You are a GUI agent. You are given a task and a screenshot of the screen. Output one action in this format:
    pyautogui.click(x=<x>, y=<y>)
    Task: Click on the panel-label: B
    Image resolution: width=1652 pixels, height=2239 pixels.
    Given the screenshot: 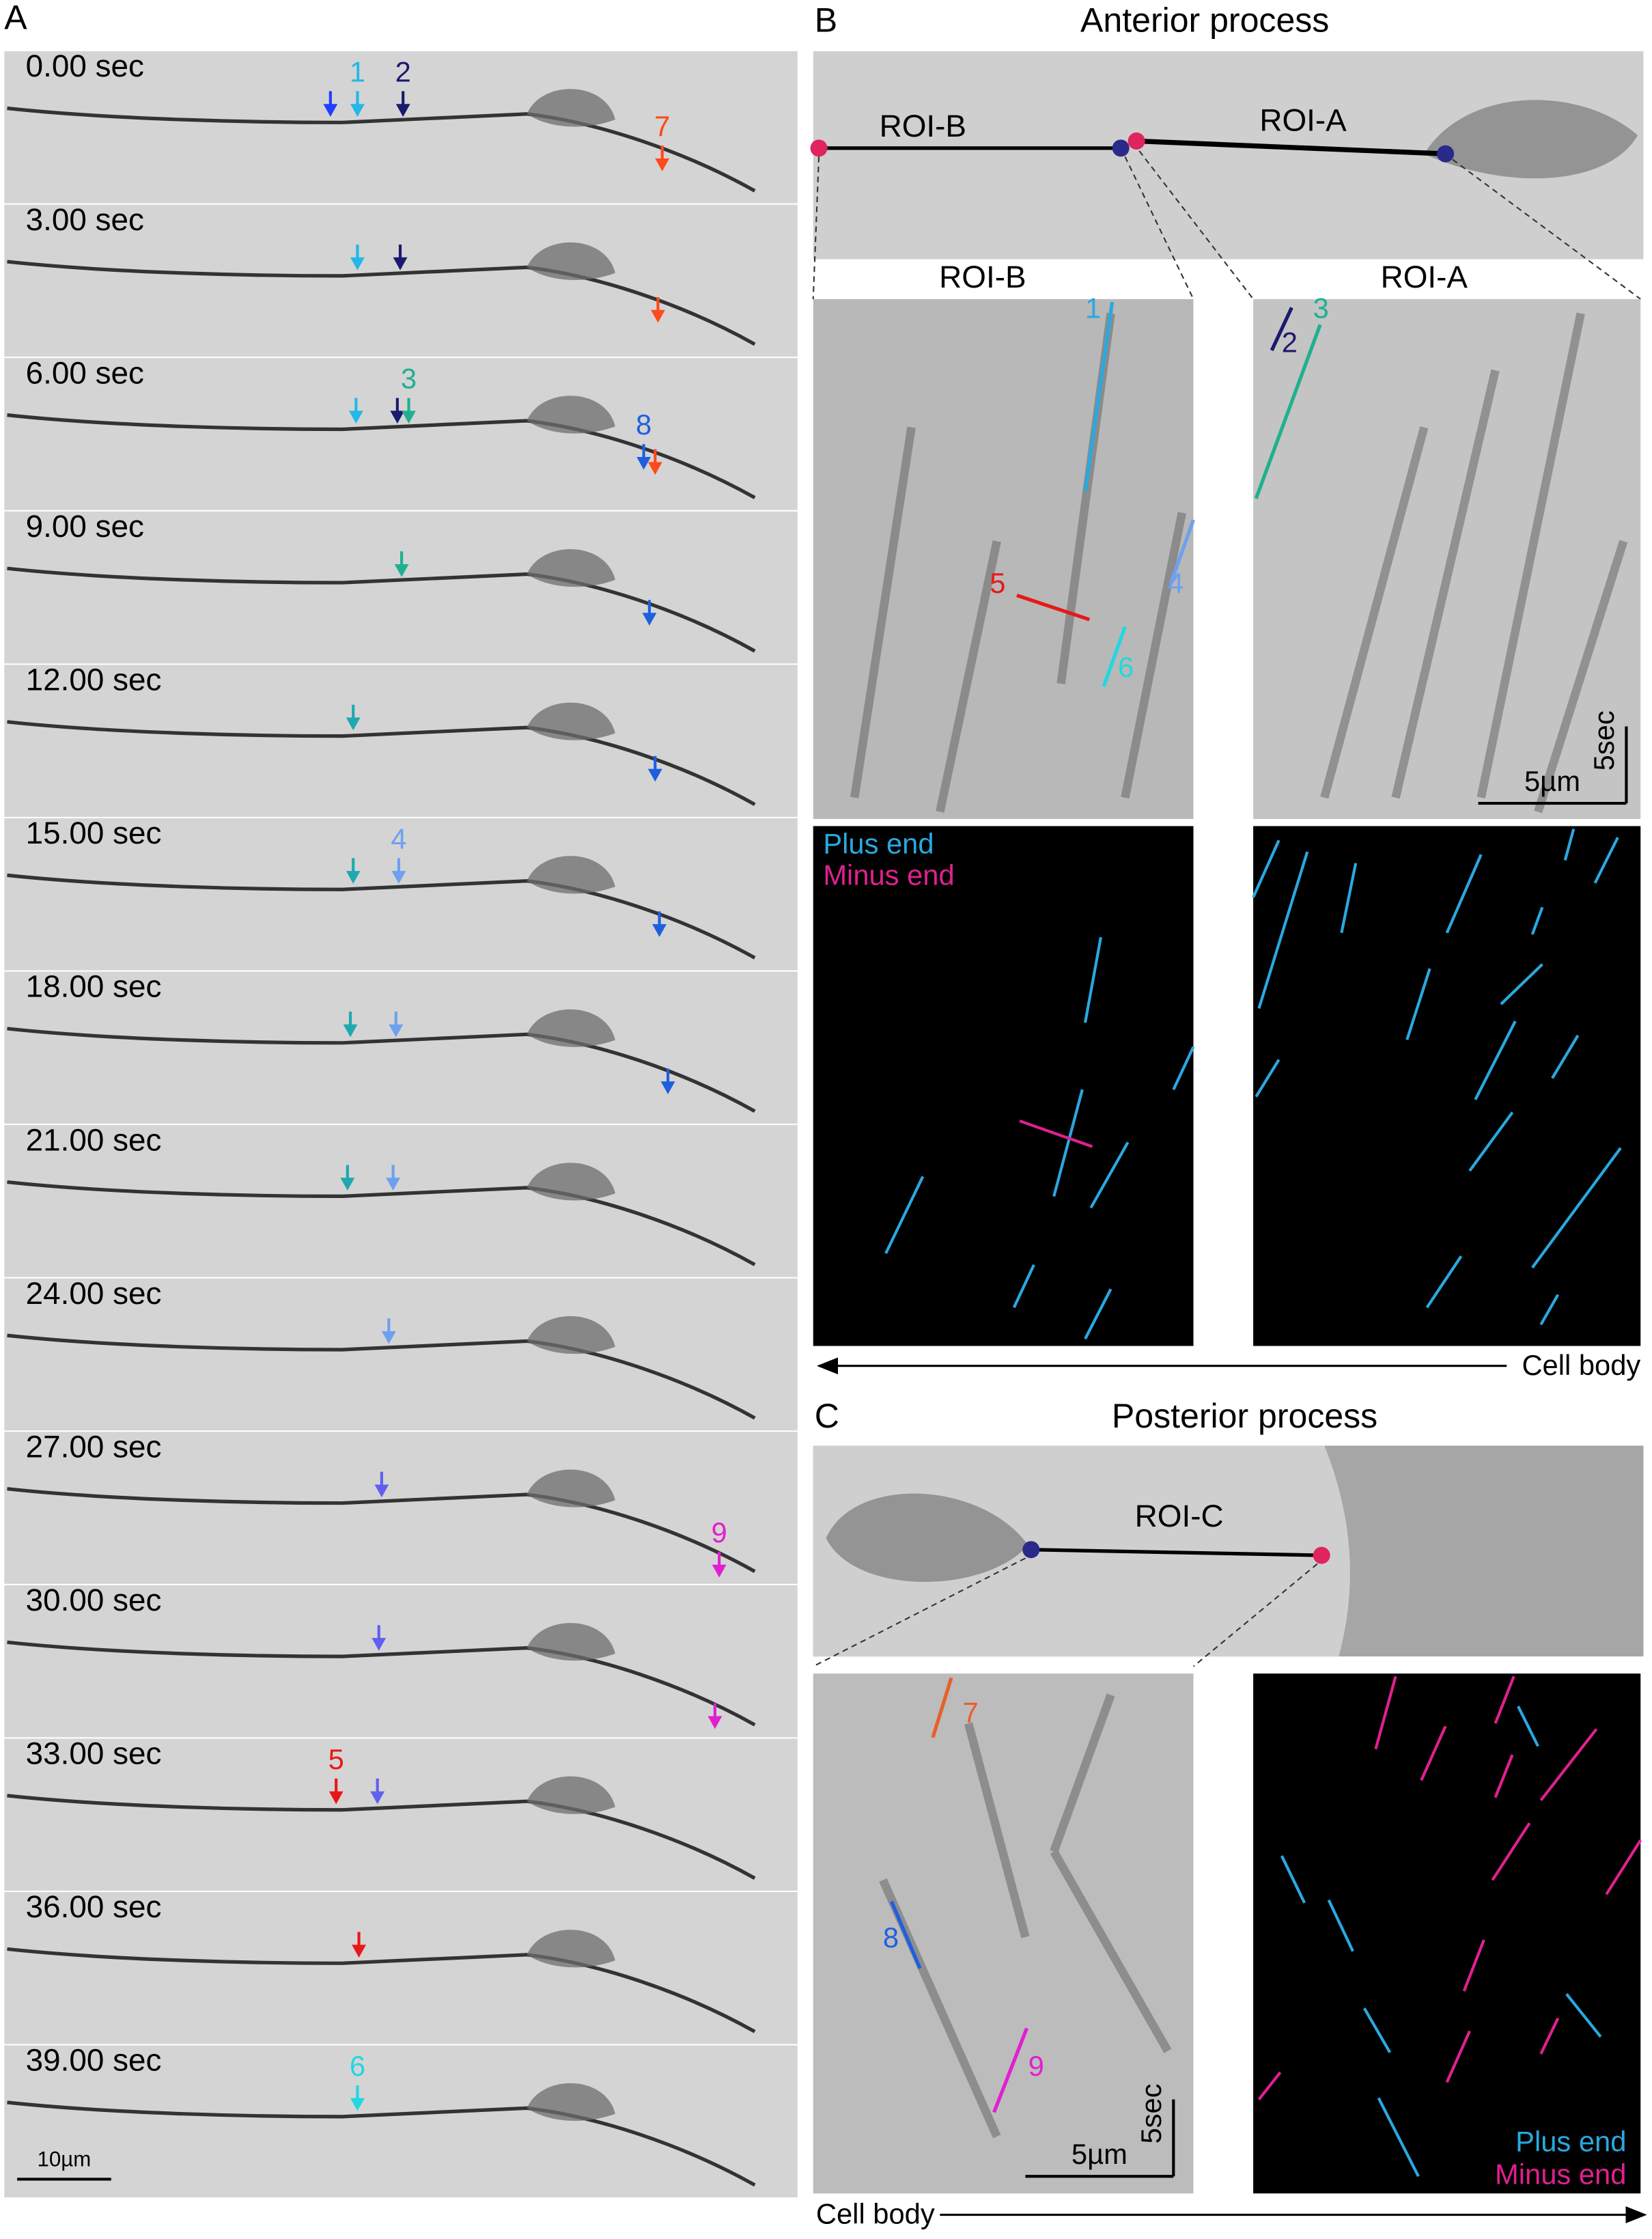 What is the action you would take?
    pyautogui.click(x=826, y=21)
    